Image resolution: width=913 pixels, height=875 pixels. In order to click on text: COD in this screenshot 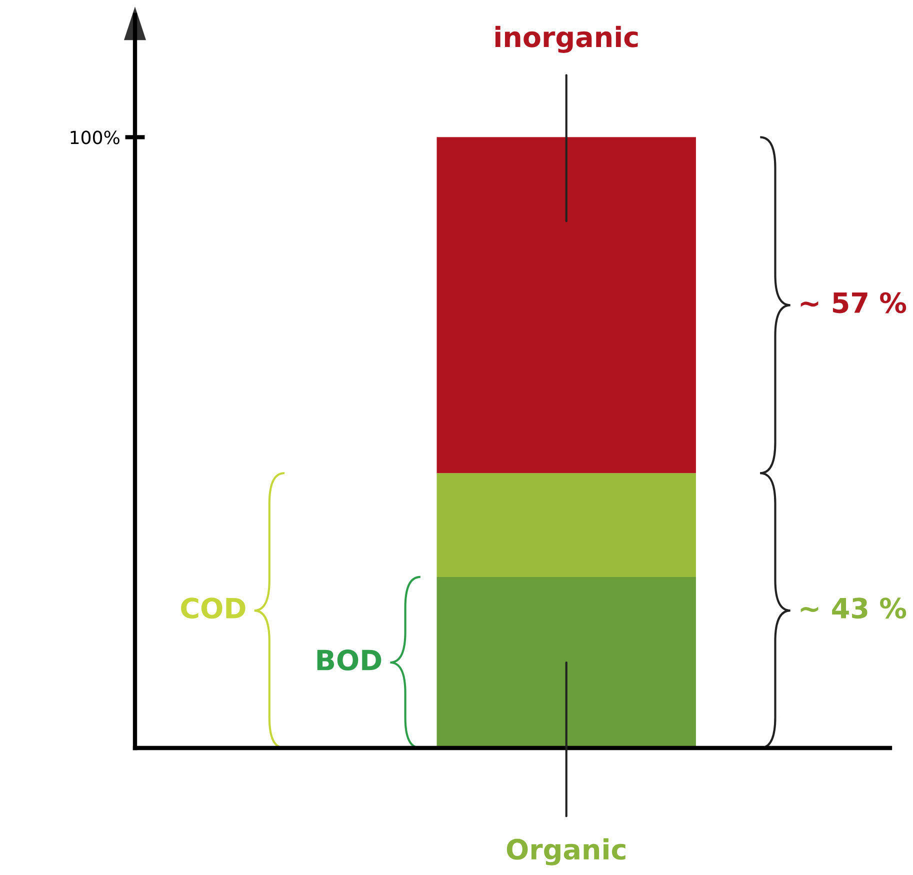, I will do `click(213, 608)`.